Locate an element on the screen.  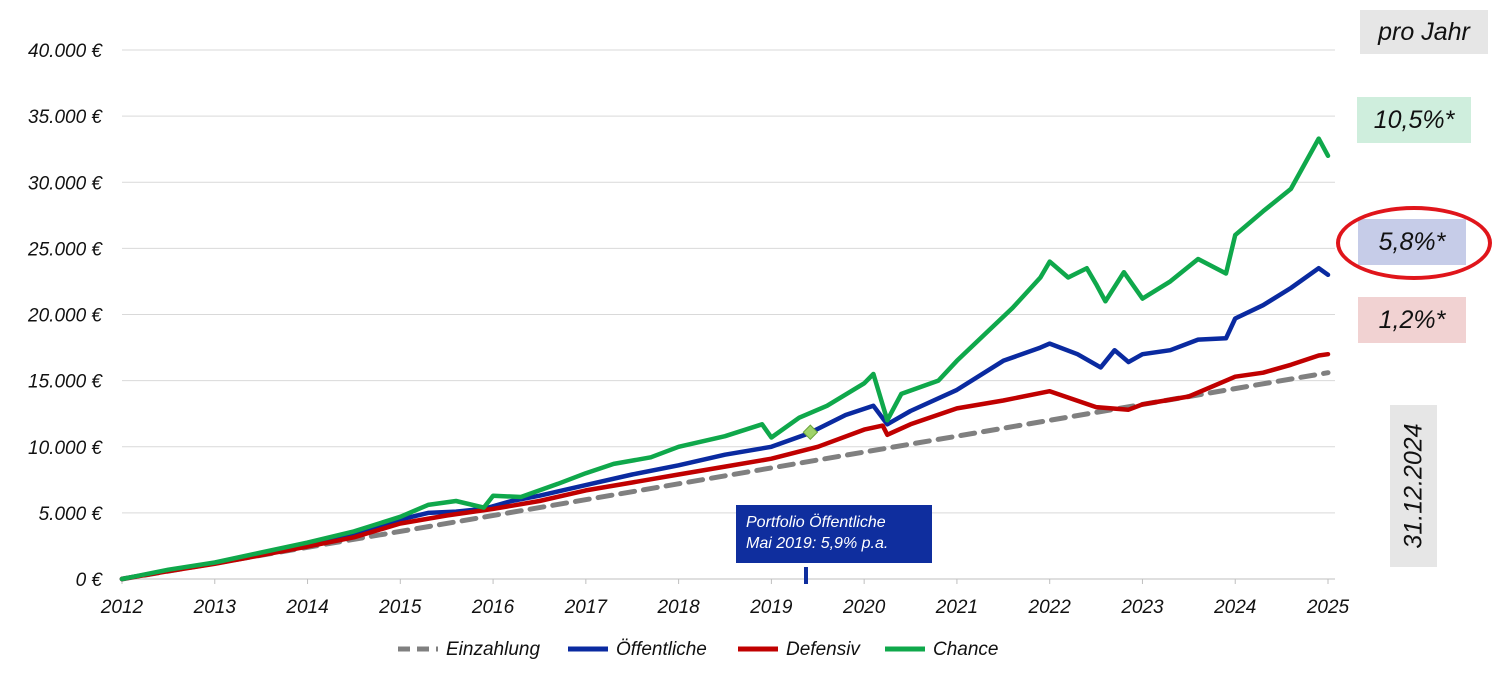
x-tick-label: 2017 is located at coordinates (586, 607).